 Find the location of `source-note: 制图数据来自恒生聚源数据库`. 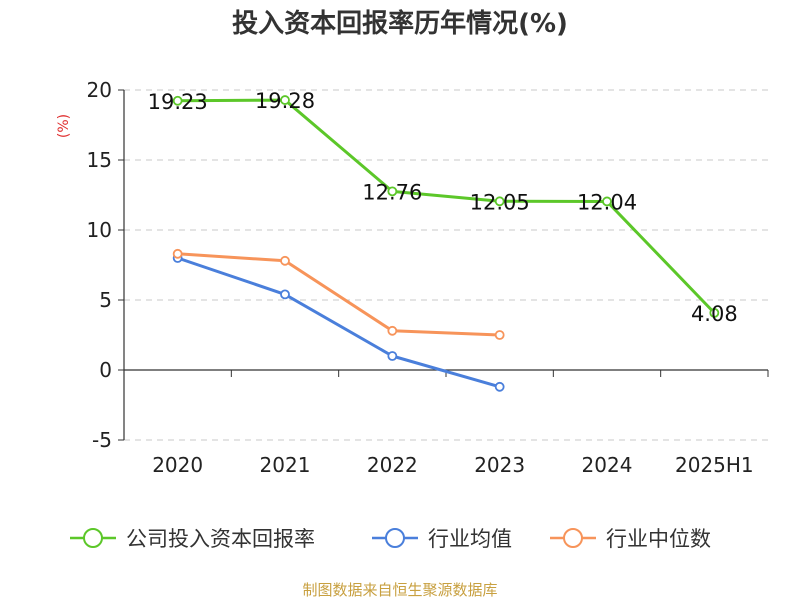

source-note: 制图数据来自恒生聚源数据库 is located at coordinates (399, 590).